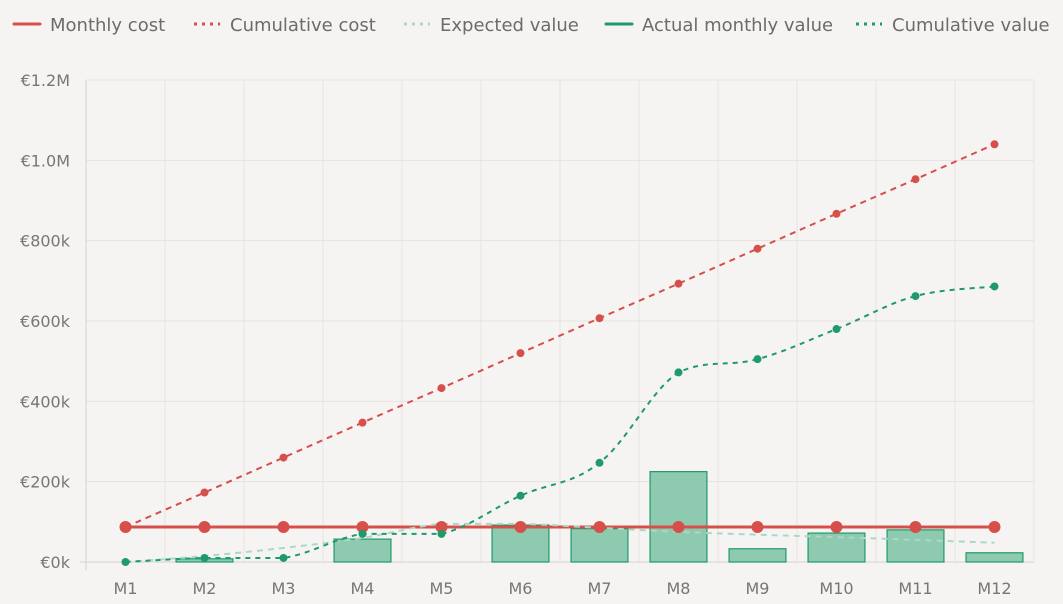 This screenshot has width=1063, height=604. Describe the element at coordinates (600, 588) in the screenshot. I see `x-tick-label: M7` at that location.